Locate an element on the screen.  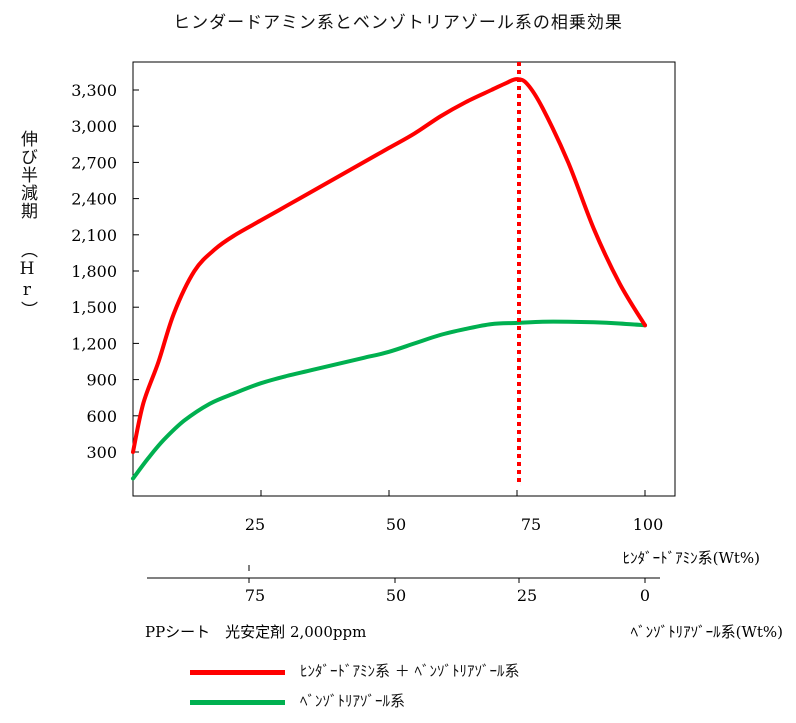
secondary-tick-label-0: 0 is located at coordinates (645, 595).